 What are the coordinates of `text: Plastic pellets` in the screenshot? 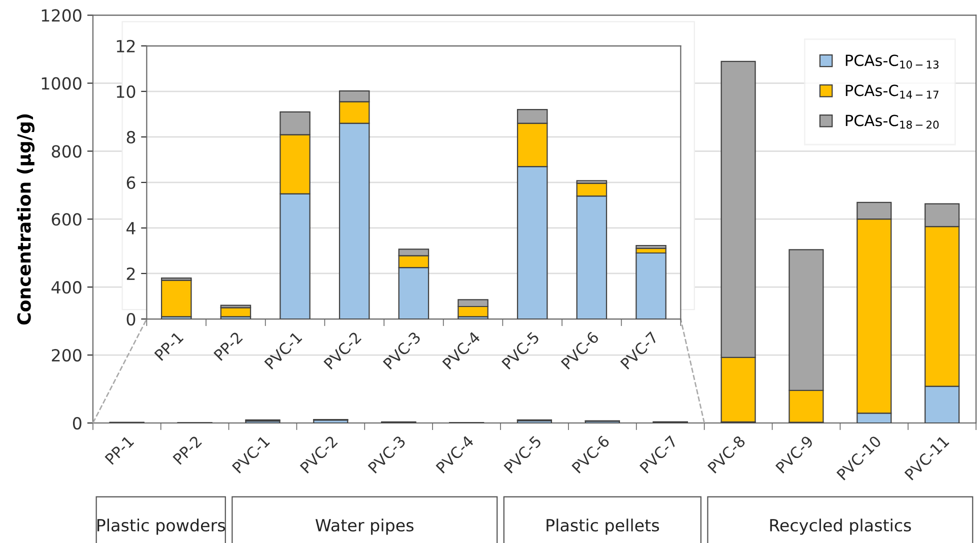 It's located at (602, 526).